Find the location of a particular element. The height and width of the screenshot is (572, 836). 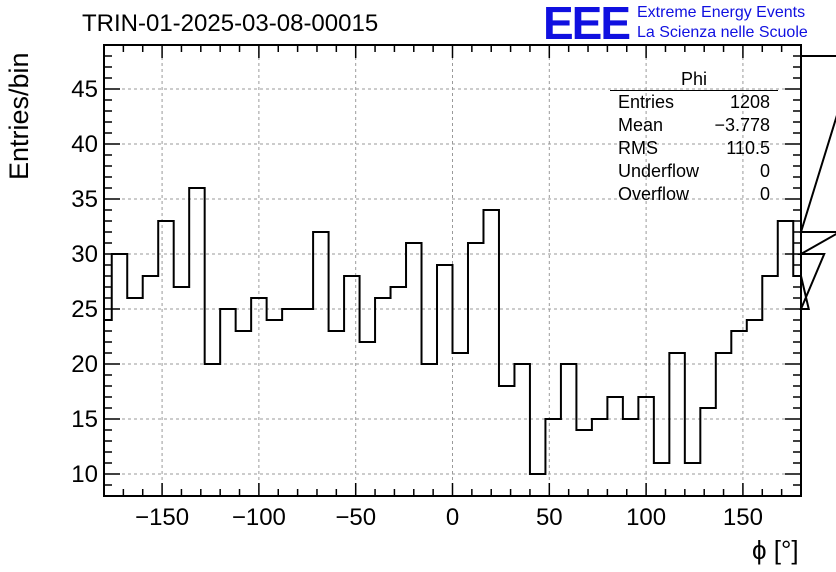

stat-label: Mean is located at coordinates (641, 125).